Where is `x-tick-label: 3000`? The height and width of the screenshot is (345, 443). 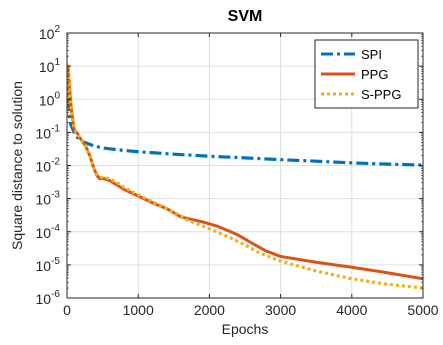
x-tick-label: 3000 is located at coordinates (280, 310).